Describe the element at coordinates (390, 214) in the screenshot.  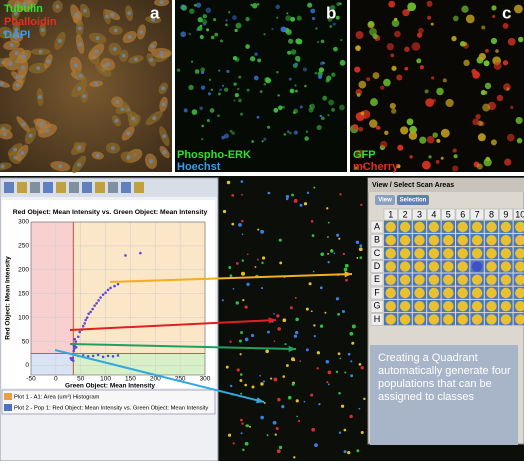
I see `column-header` at that location.